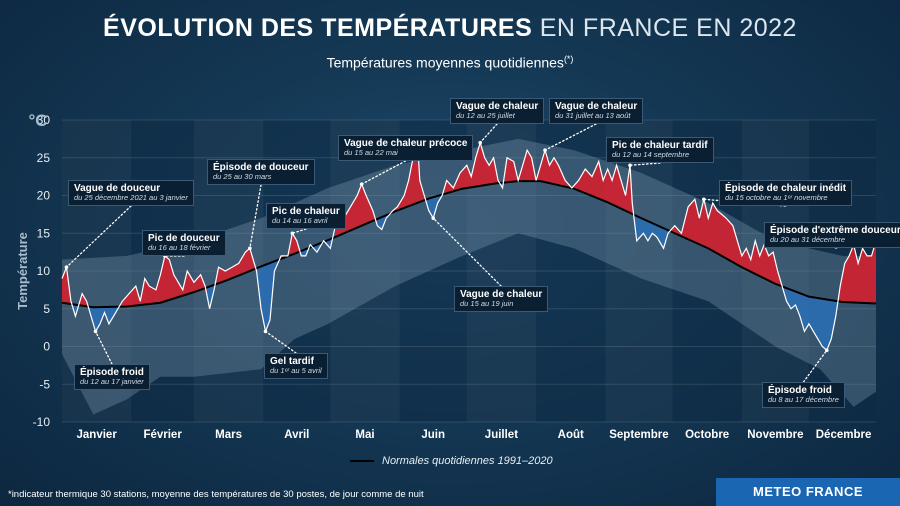 This screenshot has height=506, width=900. What do you see at coordinates (179, 247) in the screenshot?
I see `annotation-date: du 16 au 18 février` at bounding box center [179, 247].